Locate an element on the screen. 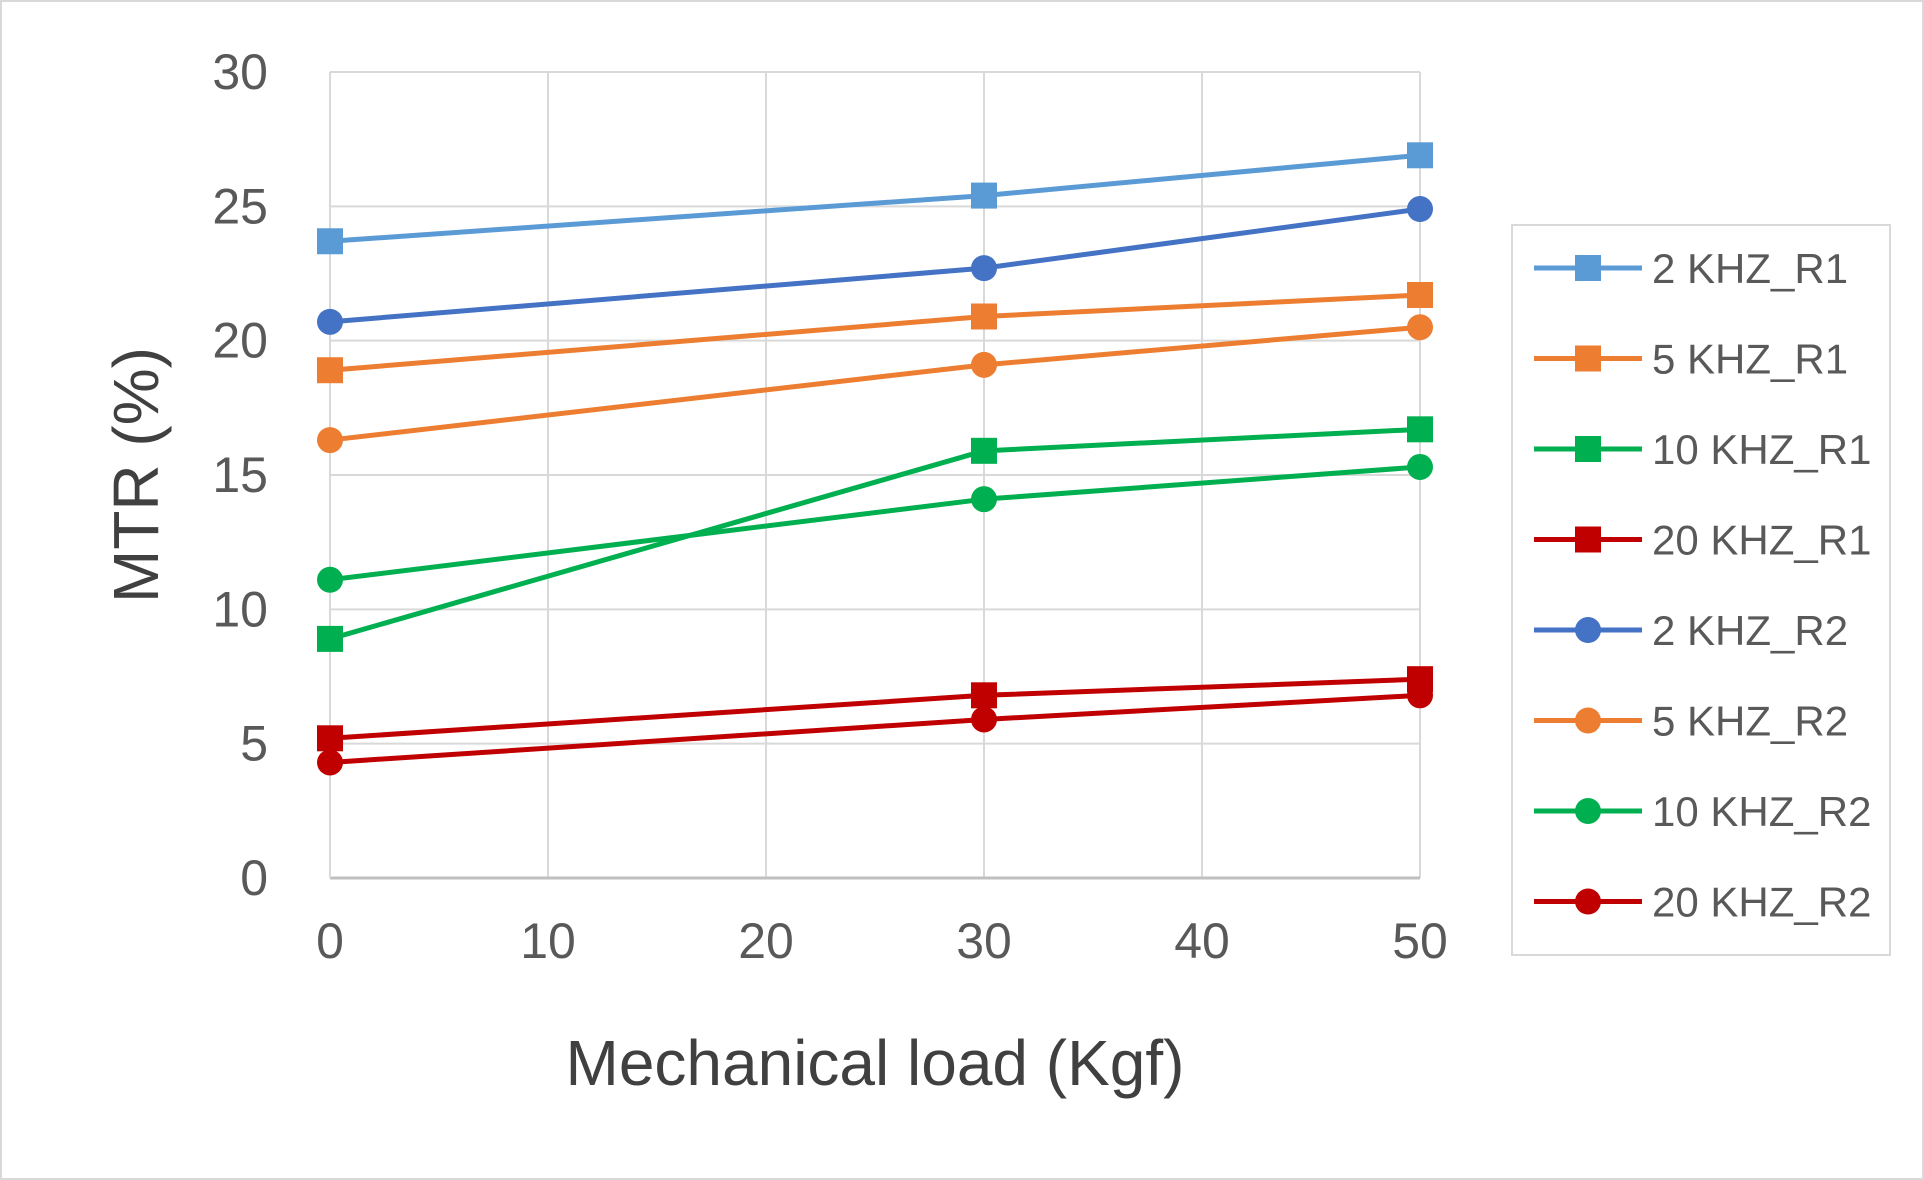 The height and width of the screenshot is (1180, 1924). series-20-khz_r2 is located at coordinates (875, 729).